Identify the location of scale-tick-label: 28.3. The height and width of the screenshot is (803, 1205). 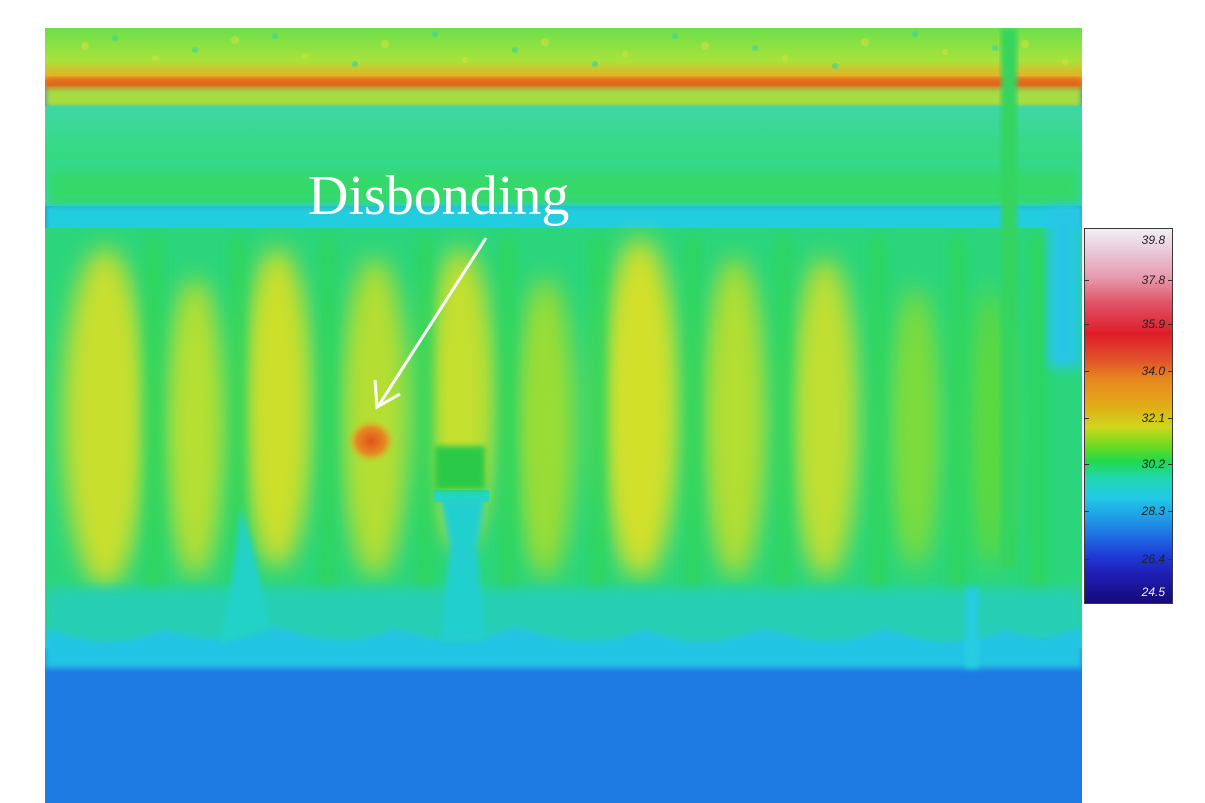
(1153, 511).